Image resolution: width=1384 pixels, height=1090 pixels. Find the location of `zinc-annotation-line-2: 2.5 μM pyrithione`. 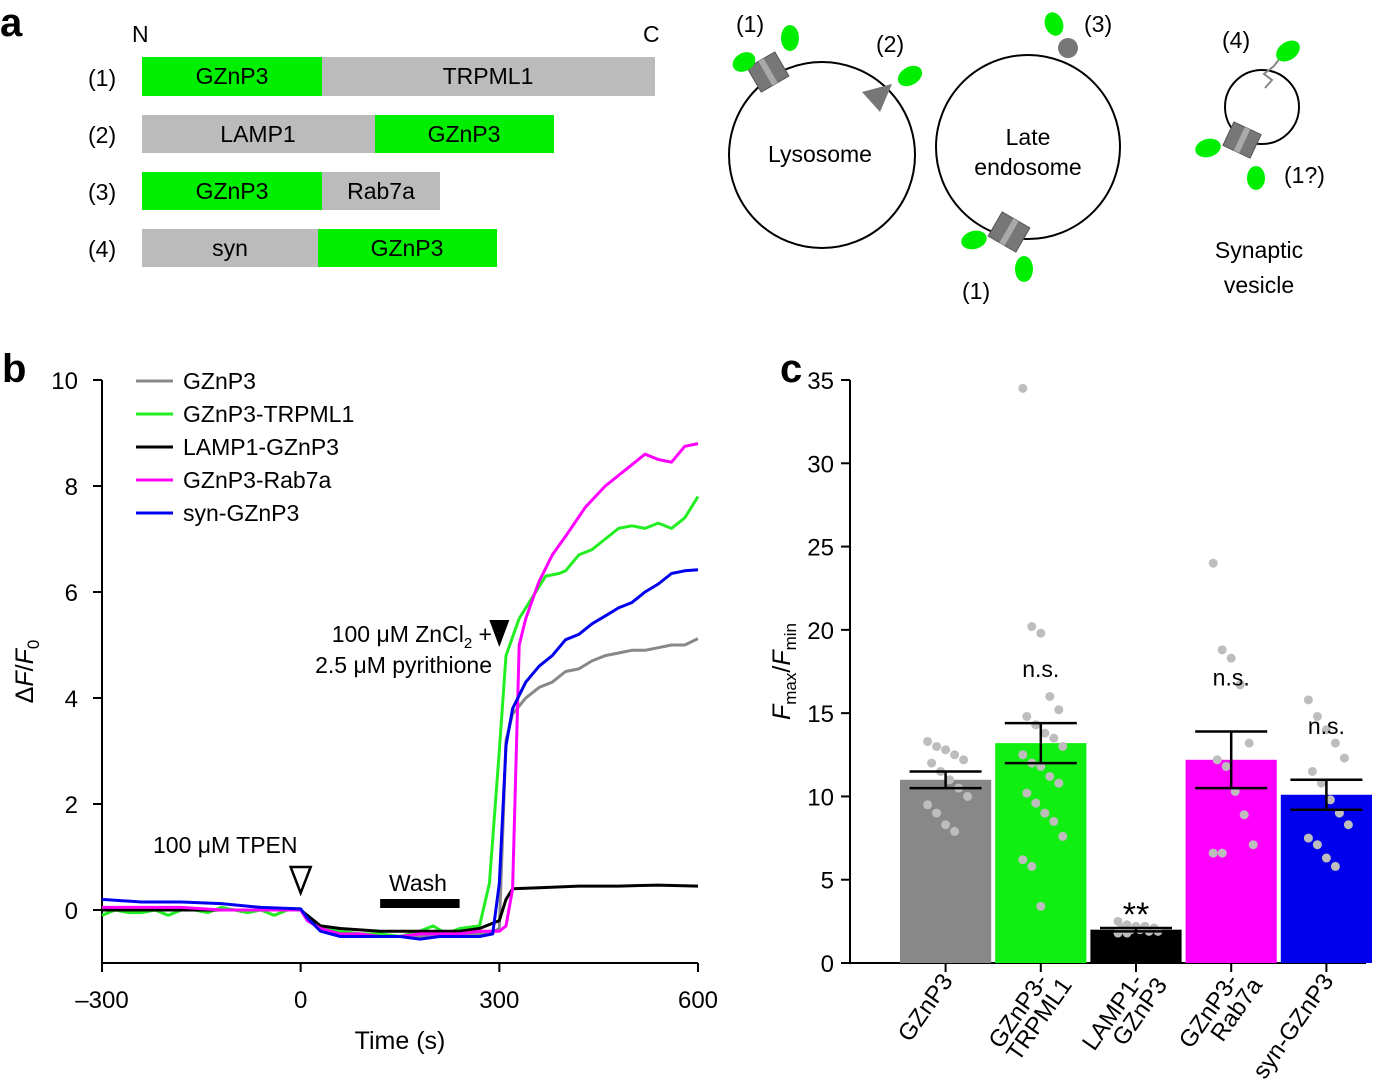

zinc-annotation-line-2: 2.5 μM pyrithione is located at coordinates (403, 665).